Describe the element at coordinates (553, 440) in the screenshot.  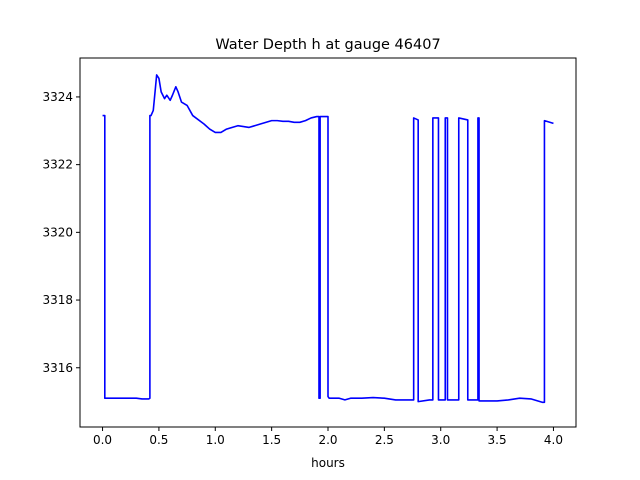
I see `x-tick-label: 4.0` at that location.